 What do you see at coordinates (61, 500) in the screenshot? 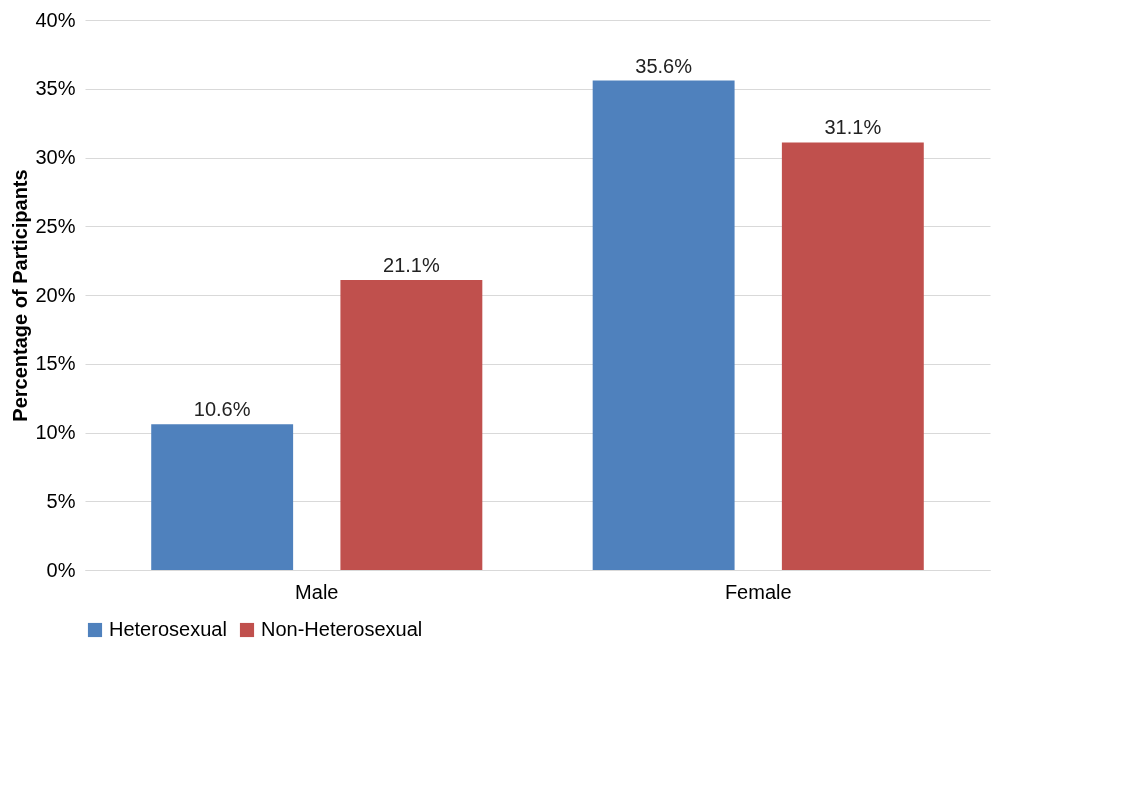
I see `y-tick-label: 5%` at bounding box center [61, 500].